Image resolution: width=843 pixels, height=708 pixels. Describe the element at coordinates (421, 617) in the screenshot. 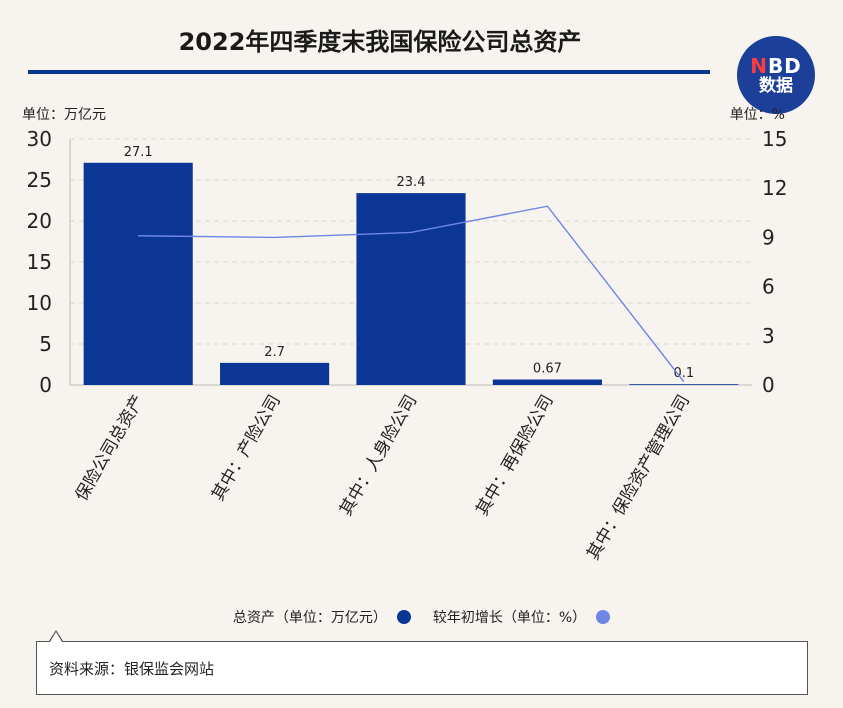

I see `legend: 总资产（单位：万亿元） 较年初增长（单位：%）` at that location.